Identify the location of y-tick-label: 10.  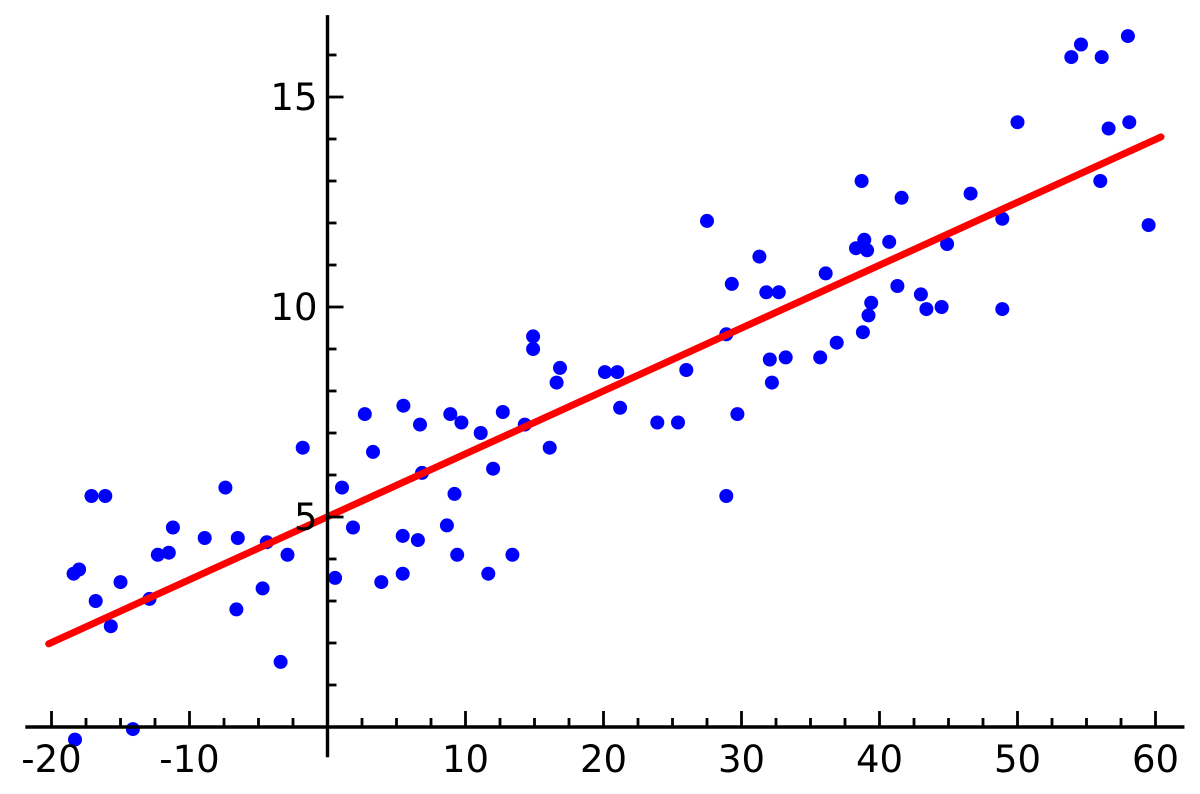
(293, 307).